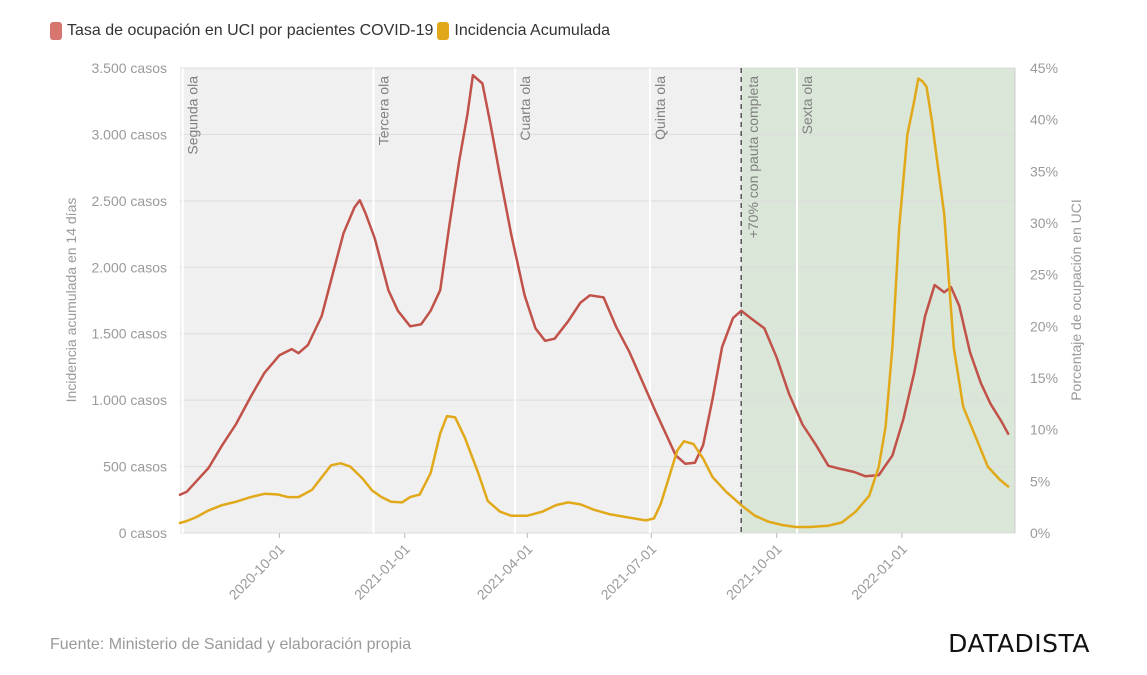  What do you see at coordinates (505, 572) in the screenshot?
I see `x-tick-label: 2021-04-01` at bounding box center [505, 572].